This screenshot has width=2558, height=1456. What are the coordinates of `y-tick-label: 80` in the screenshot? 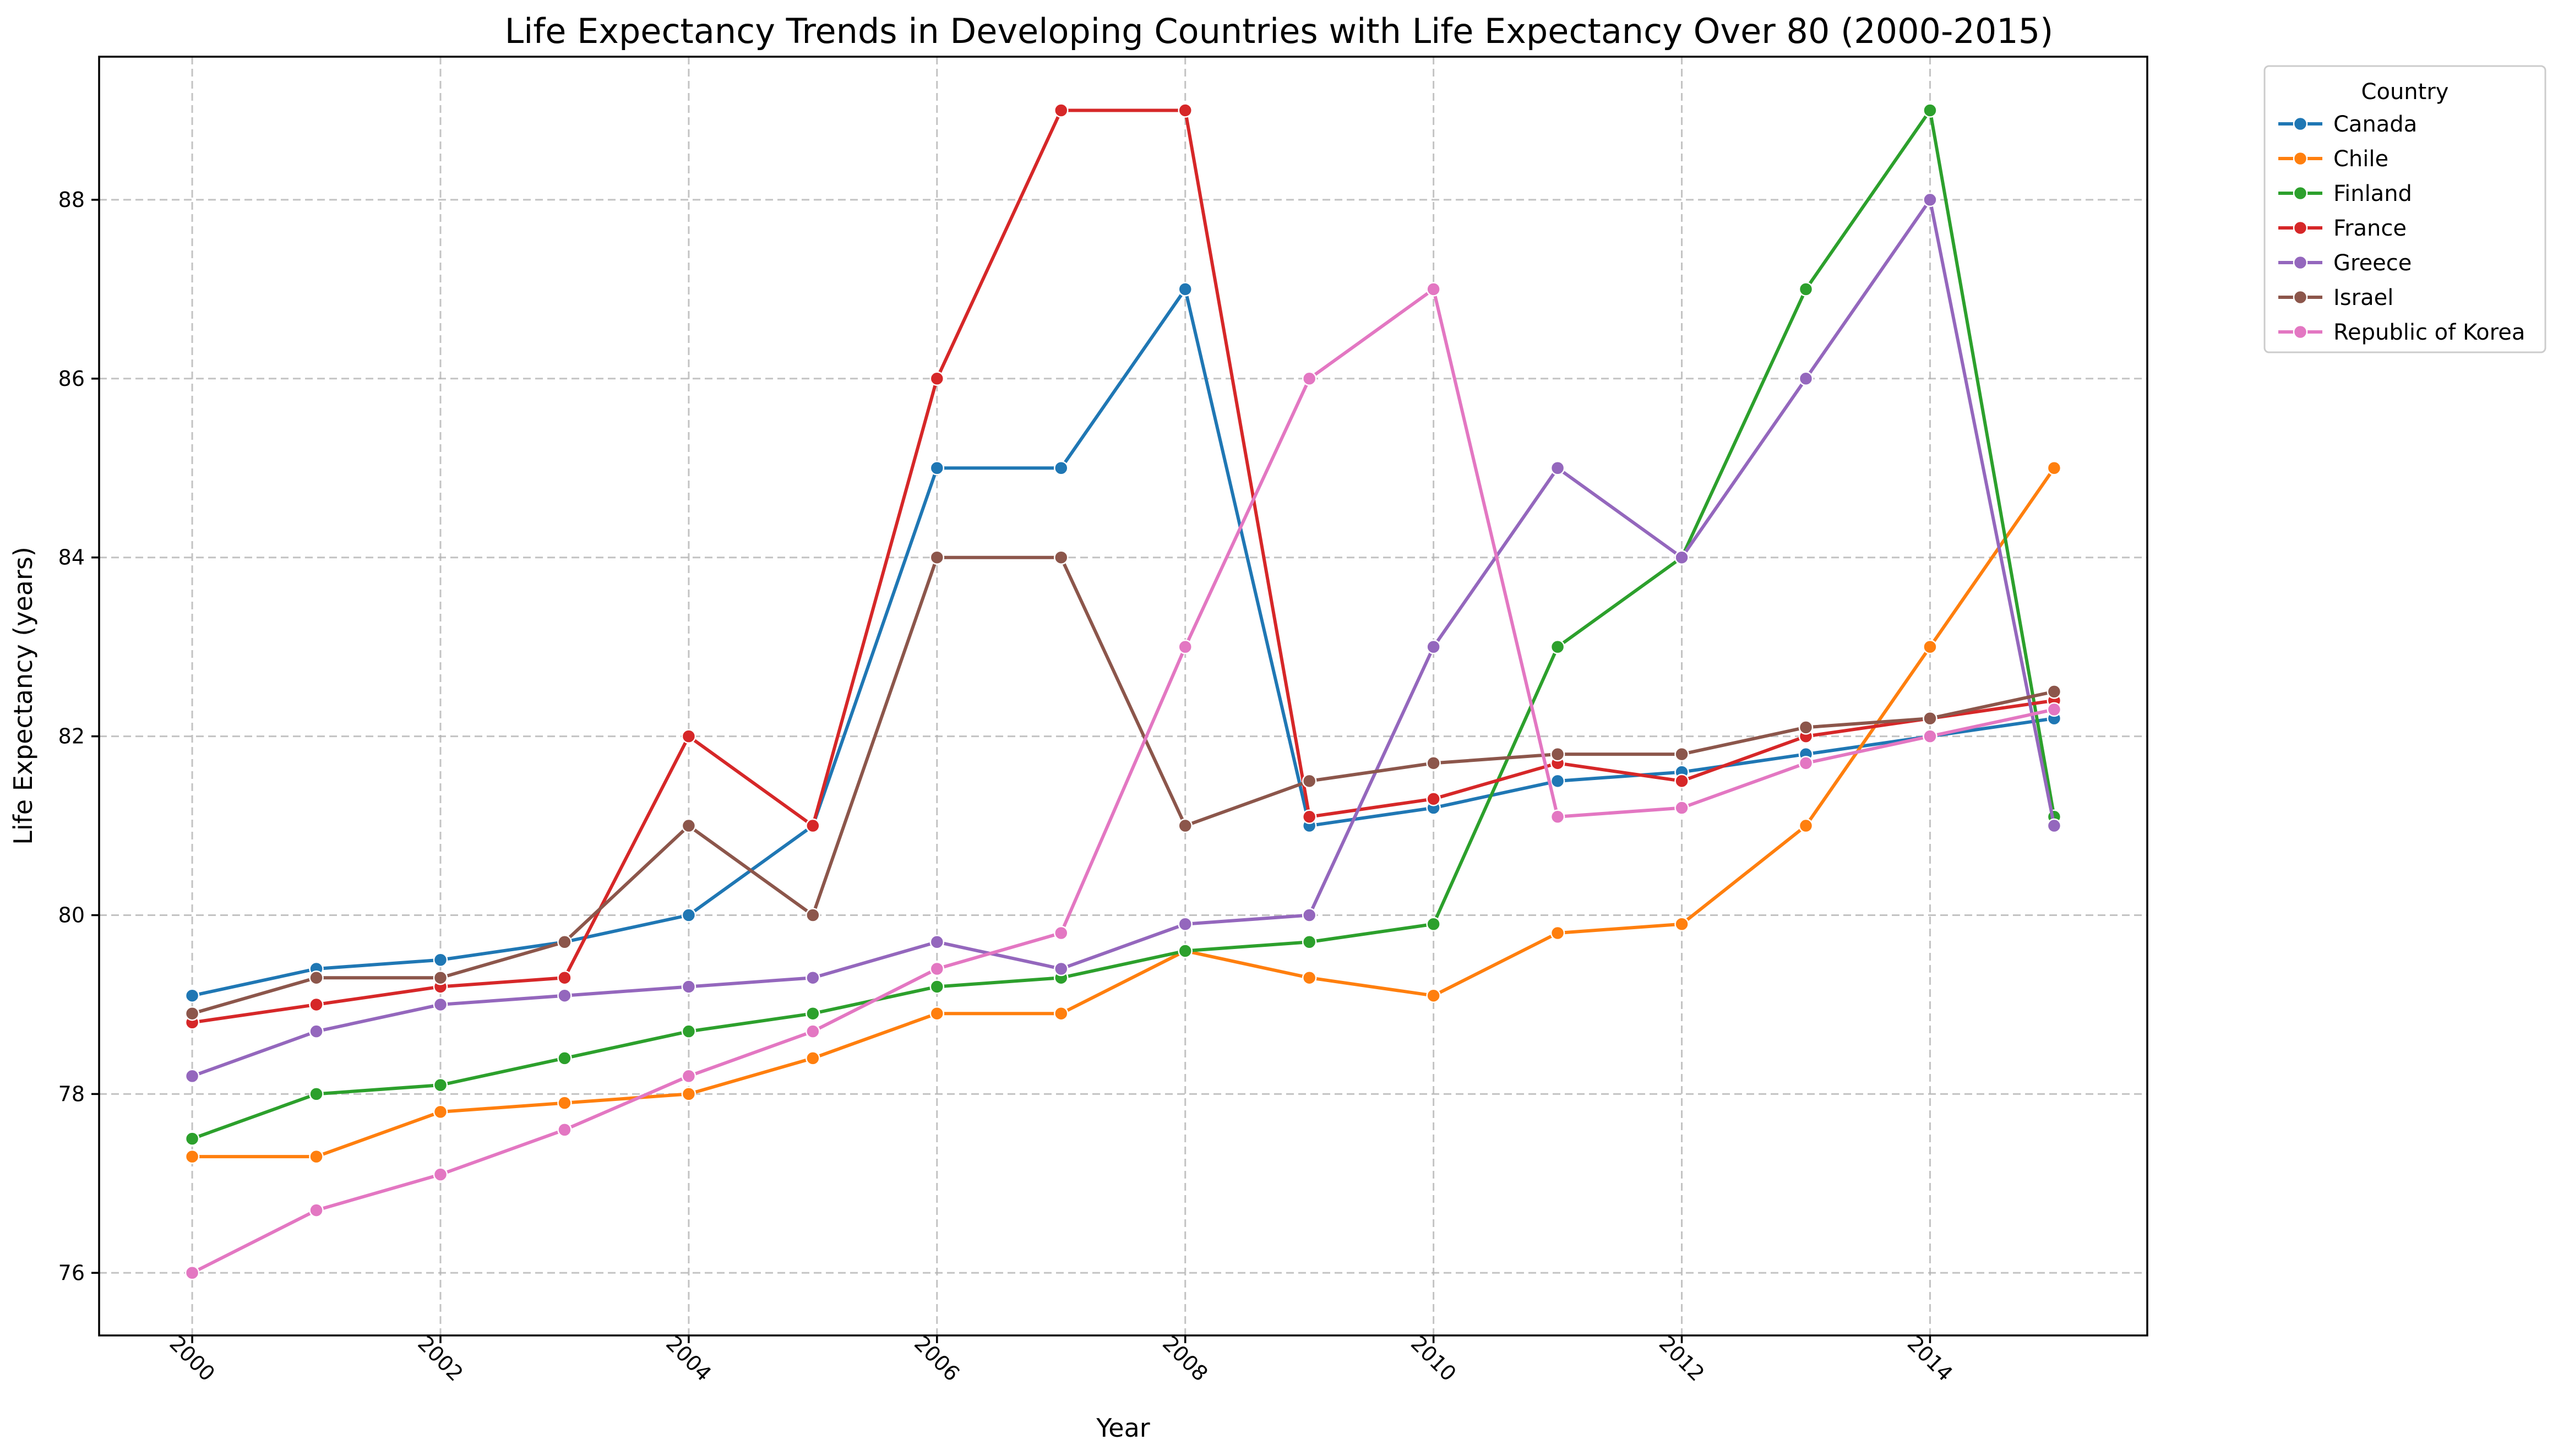 It's located at (71, 915).